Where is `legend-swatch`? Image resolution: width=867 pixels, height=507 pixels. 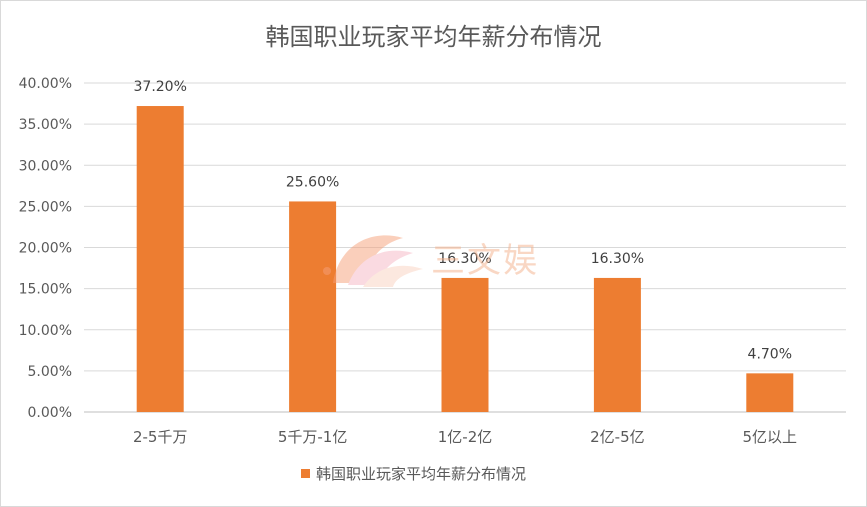
legend-swatch is located at coordinates (305, 473).